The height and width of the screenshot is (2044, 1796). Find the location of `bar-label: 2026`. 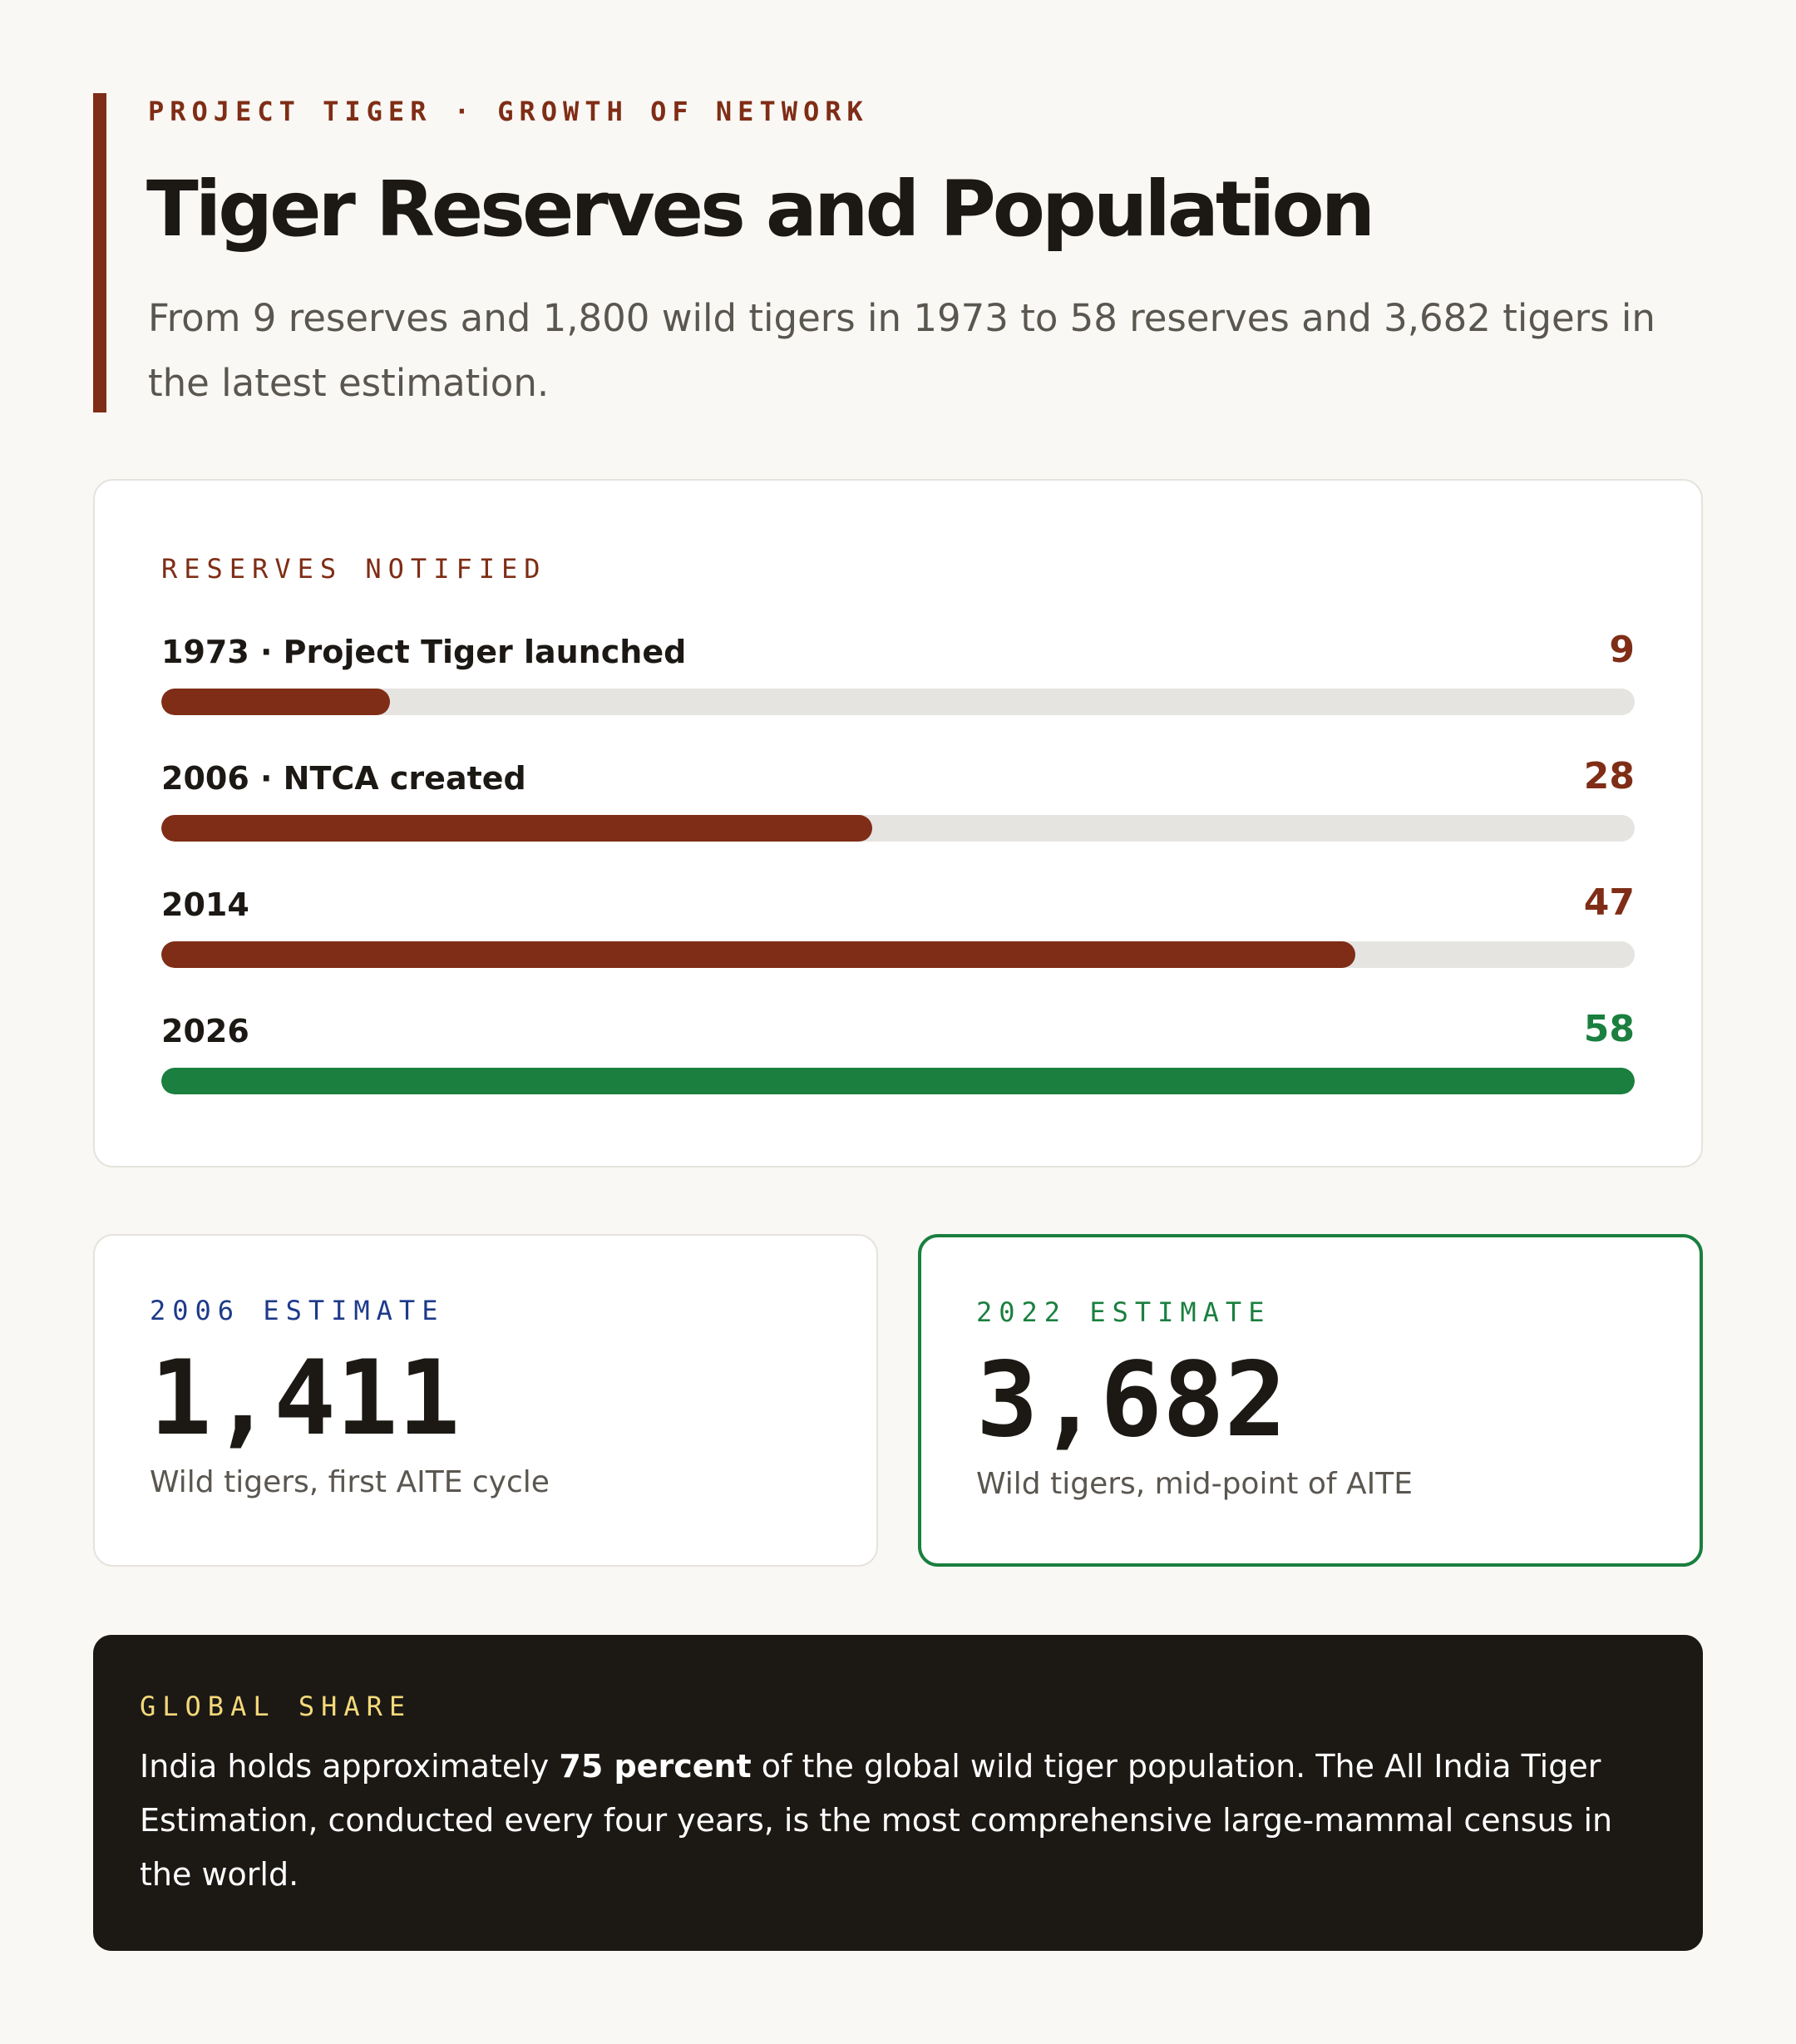

bar-label: 2026 is located at coordinates (205, 1031).